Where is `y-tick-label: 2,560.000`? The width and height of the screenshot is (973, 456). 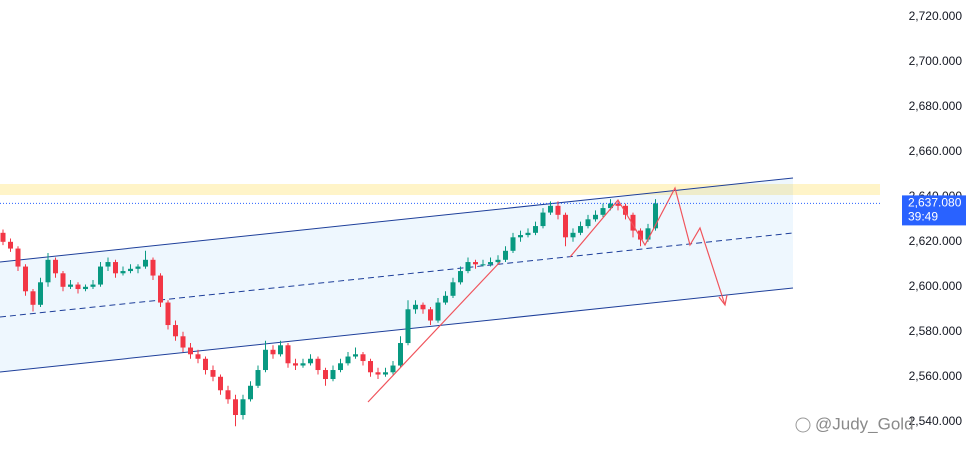
y-tick-label: 2,560.000 is located at coordinates (936, 376).